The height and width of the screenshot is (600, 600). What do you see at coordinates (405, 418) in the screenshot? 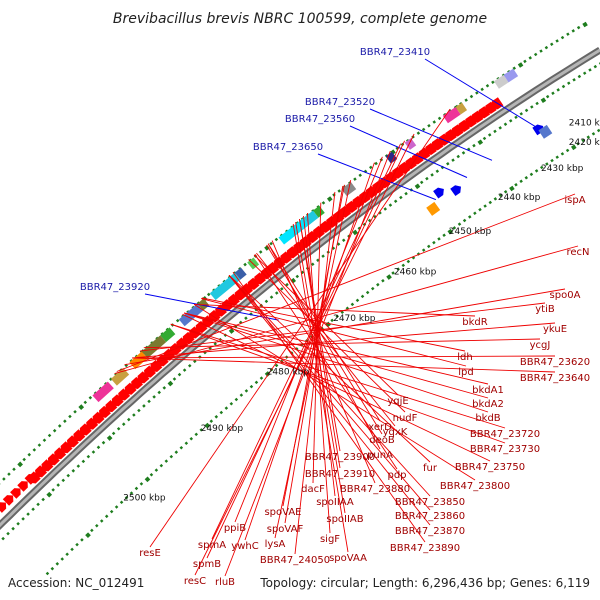
I see `gene-label: nudF` at bounding box center [405, 418].